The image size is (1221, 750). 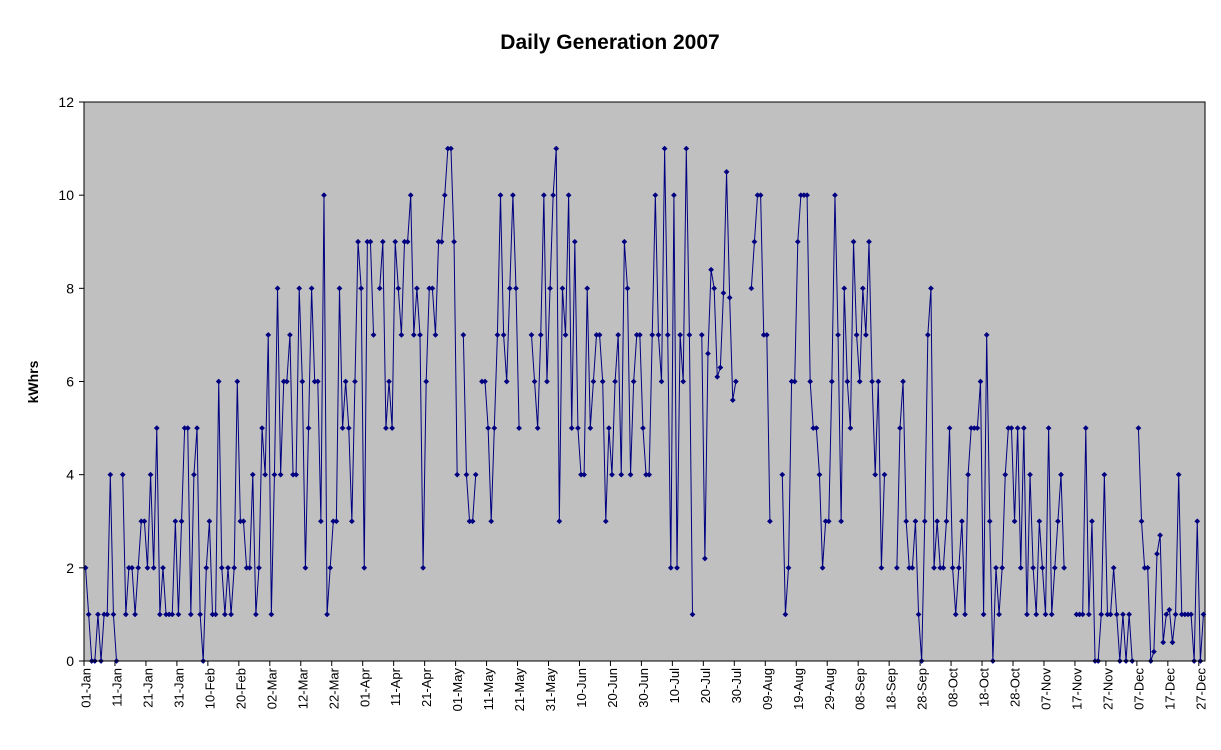 I want to click on x-tick-label: 10-Jul, so click(x=674, y=686).